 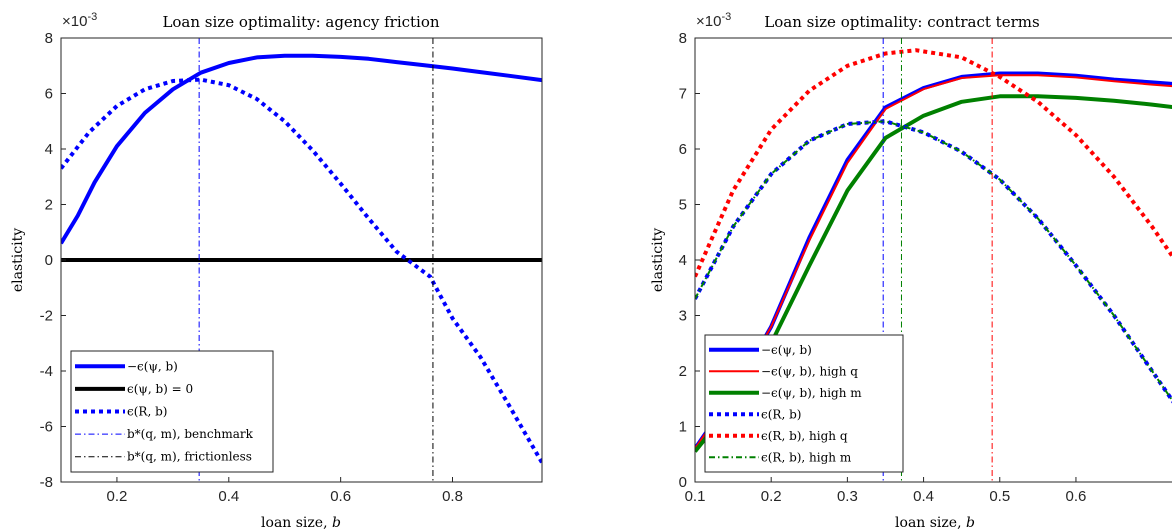 I want to click on left-legend-label: ϵ(ψ, b) = 0, so click(x=160, y=389).